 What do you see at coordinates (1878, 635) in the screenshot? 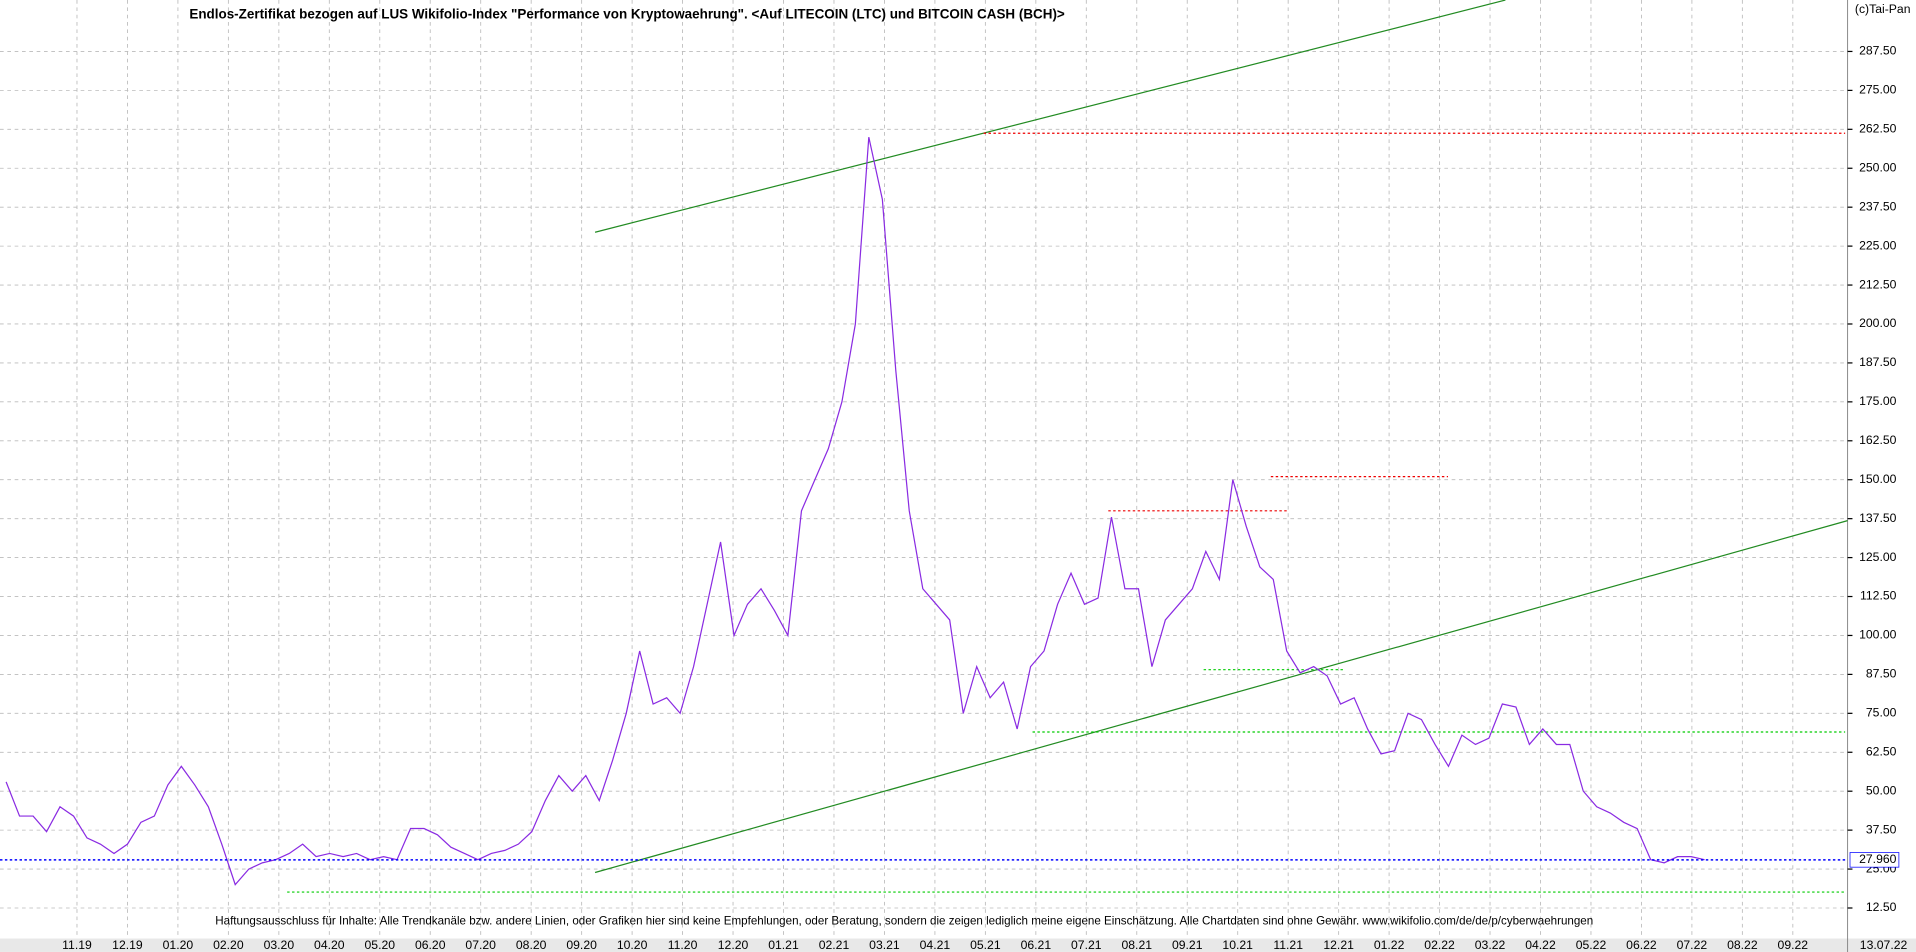
I see `y-tick-label: 100.00` at bounding box center [1878, 635].